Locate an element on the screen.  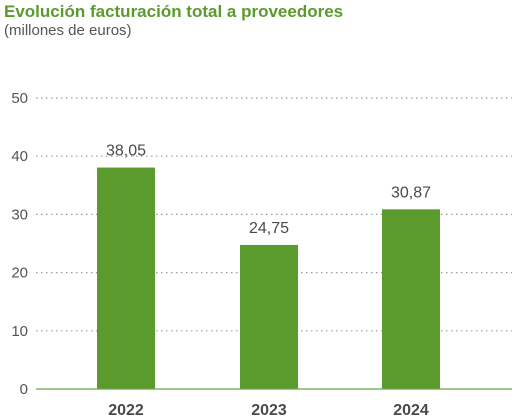
bar-2022 is located at coordinates (126, 278).